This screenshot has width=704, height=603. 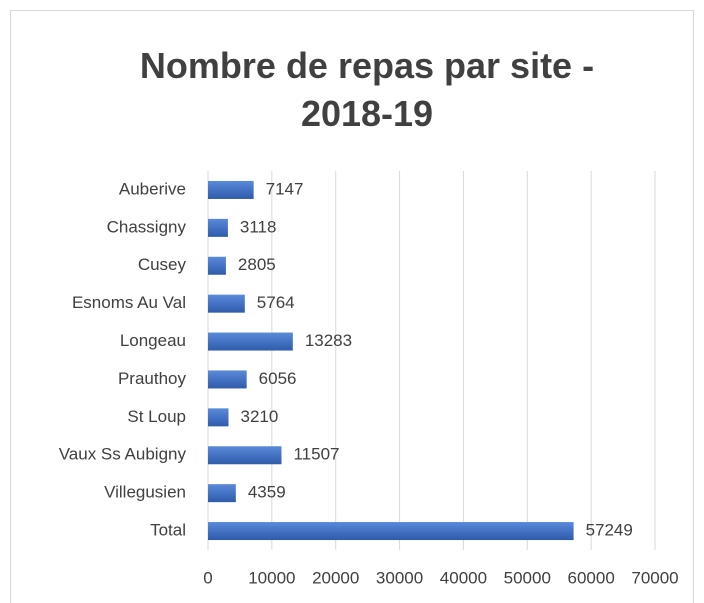 I want to click on data-label: 11507, so click(x=316, y=454).